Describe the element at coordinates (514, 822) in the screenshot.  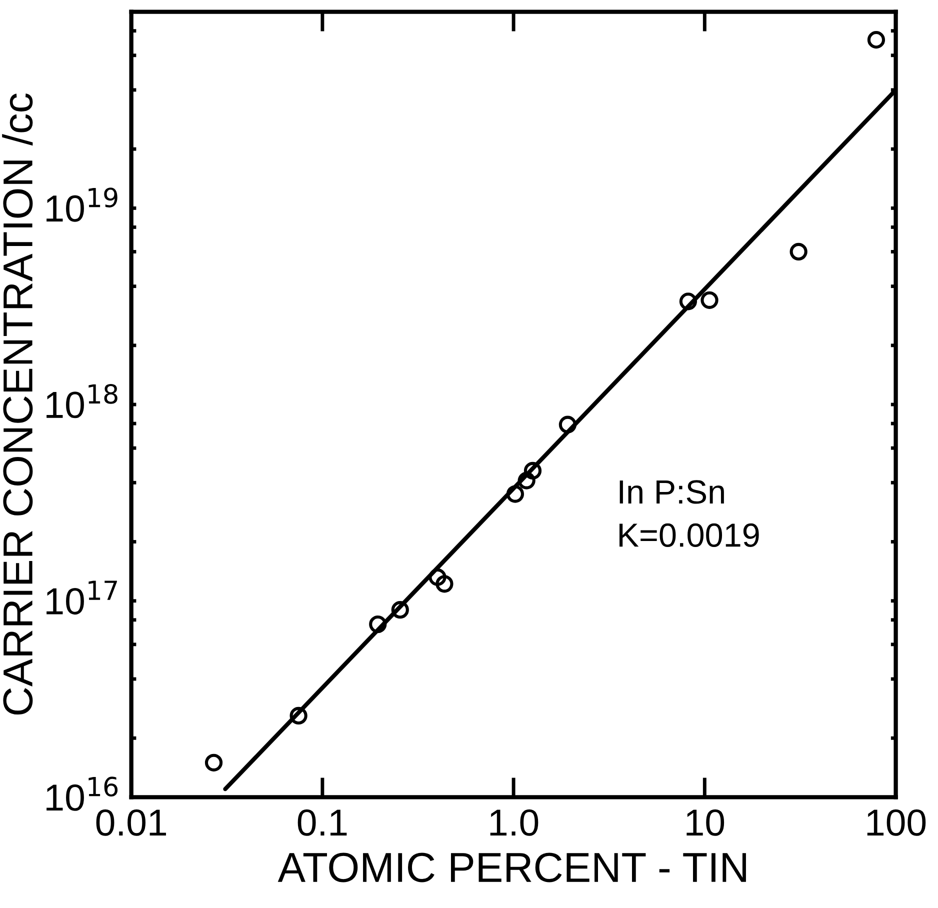
I see `x-tick-label: 1.0` at that location.